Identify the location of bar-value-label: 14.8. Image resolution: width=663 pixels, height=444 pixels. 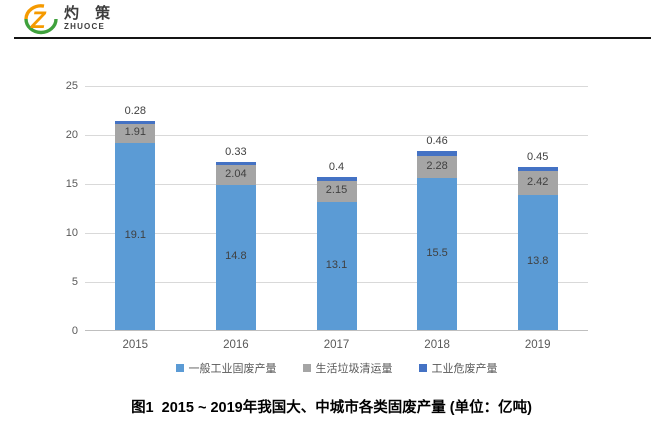
(236, 256).